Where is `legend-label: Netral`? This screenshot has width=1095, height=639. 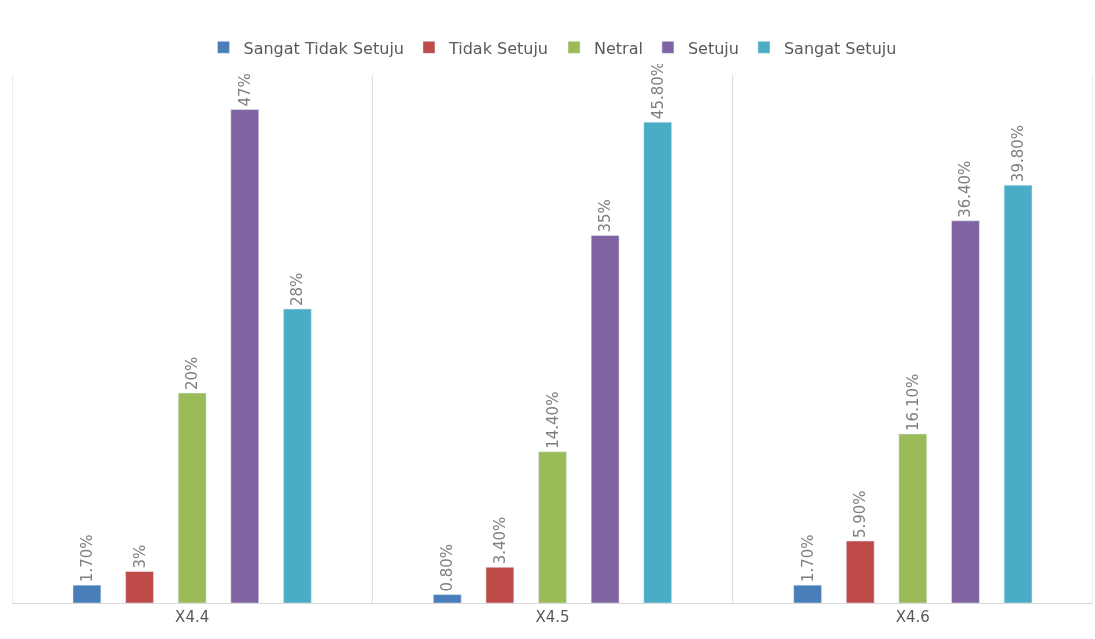
legend-label: Netral is located at coordinates (618, 48).